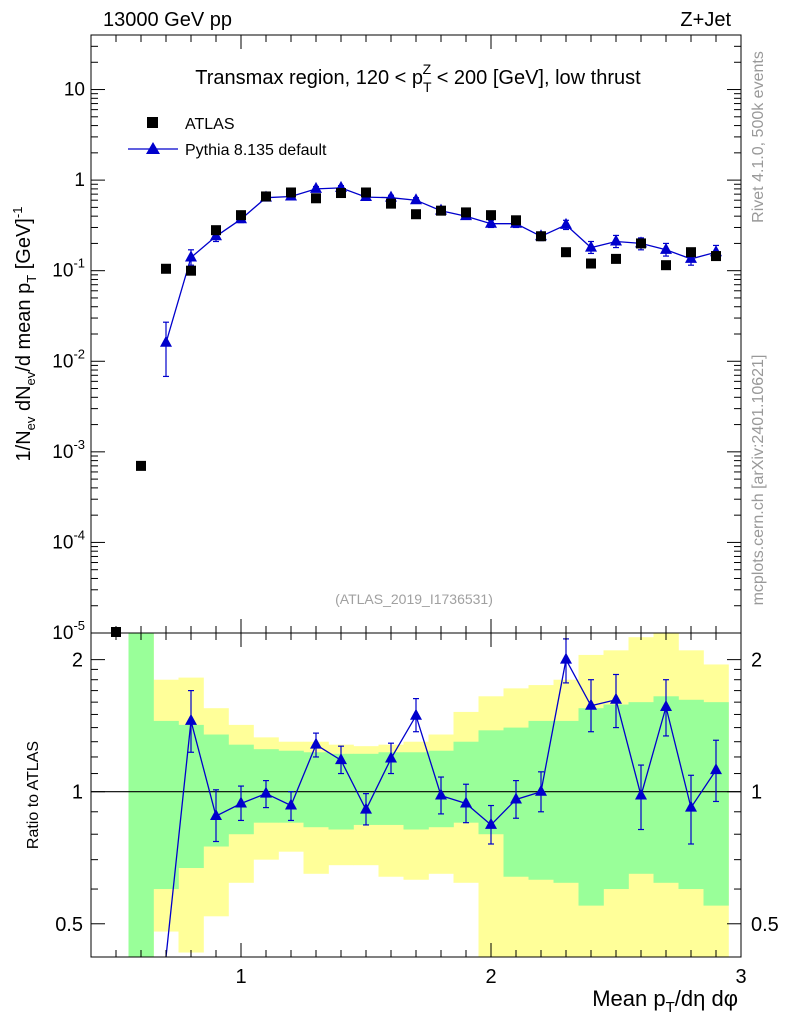  Describe the element at coordinates (77, 661) in the screenshot. I see `ratio-ytick-label-left: 2` at that location.